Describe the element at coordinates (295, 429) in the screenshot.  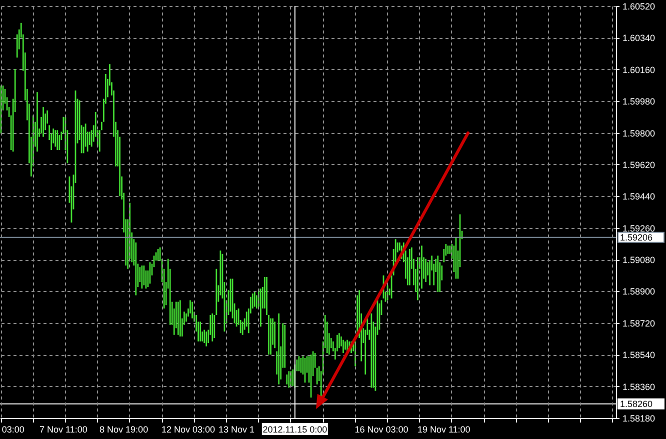
I see `x-tick-label: 2012.11.15 0:00` at that location.